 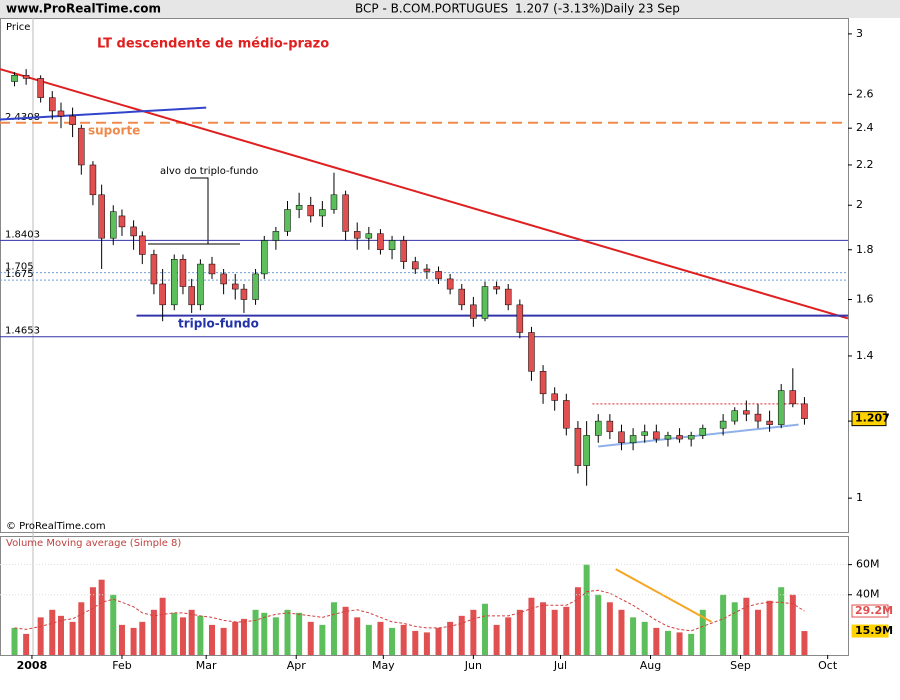 I want to click on annotation-support: suporte, so click(x=114, y=131).